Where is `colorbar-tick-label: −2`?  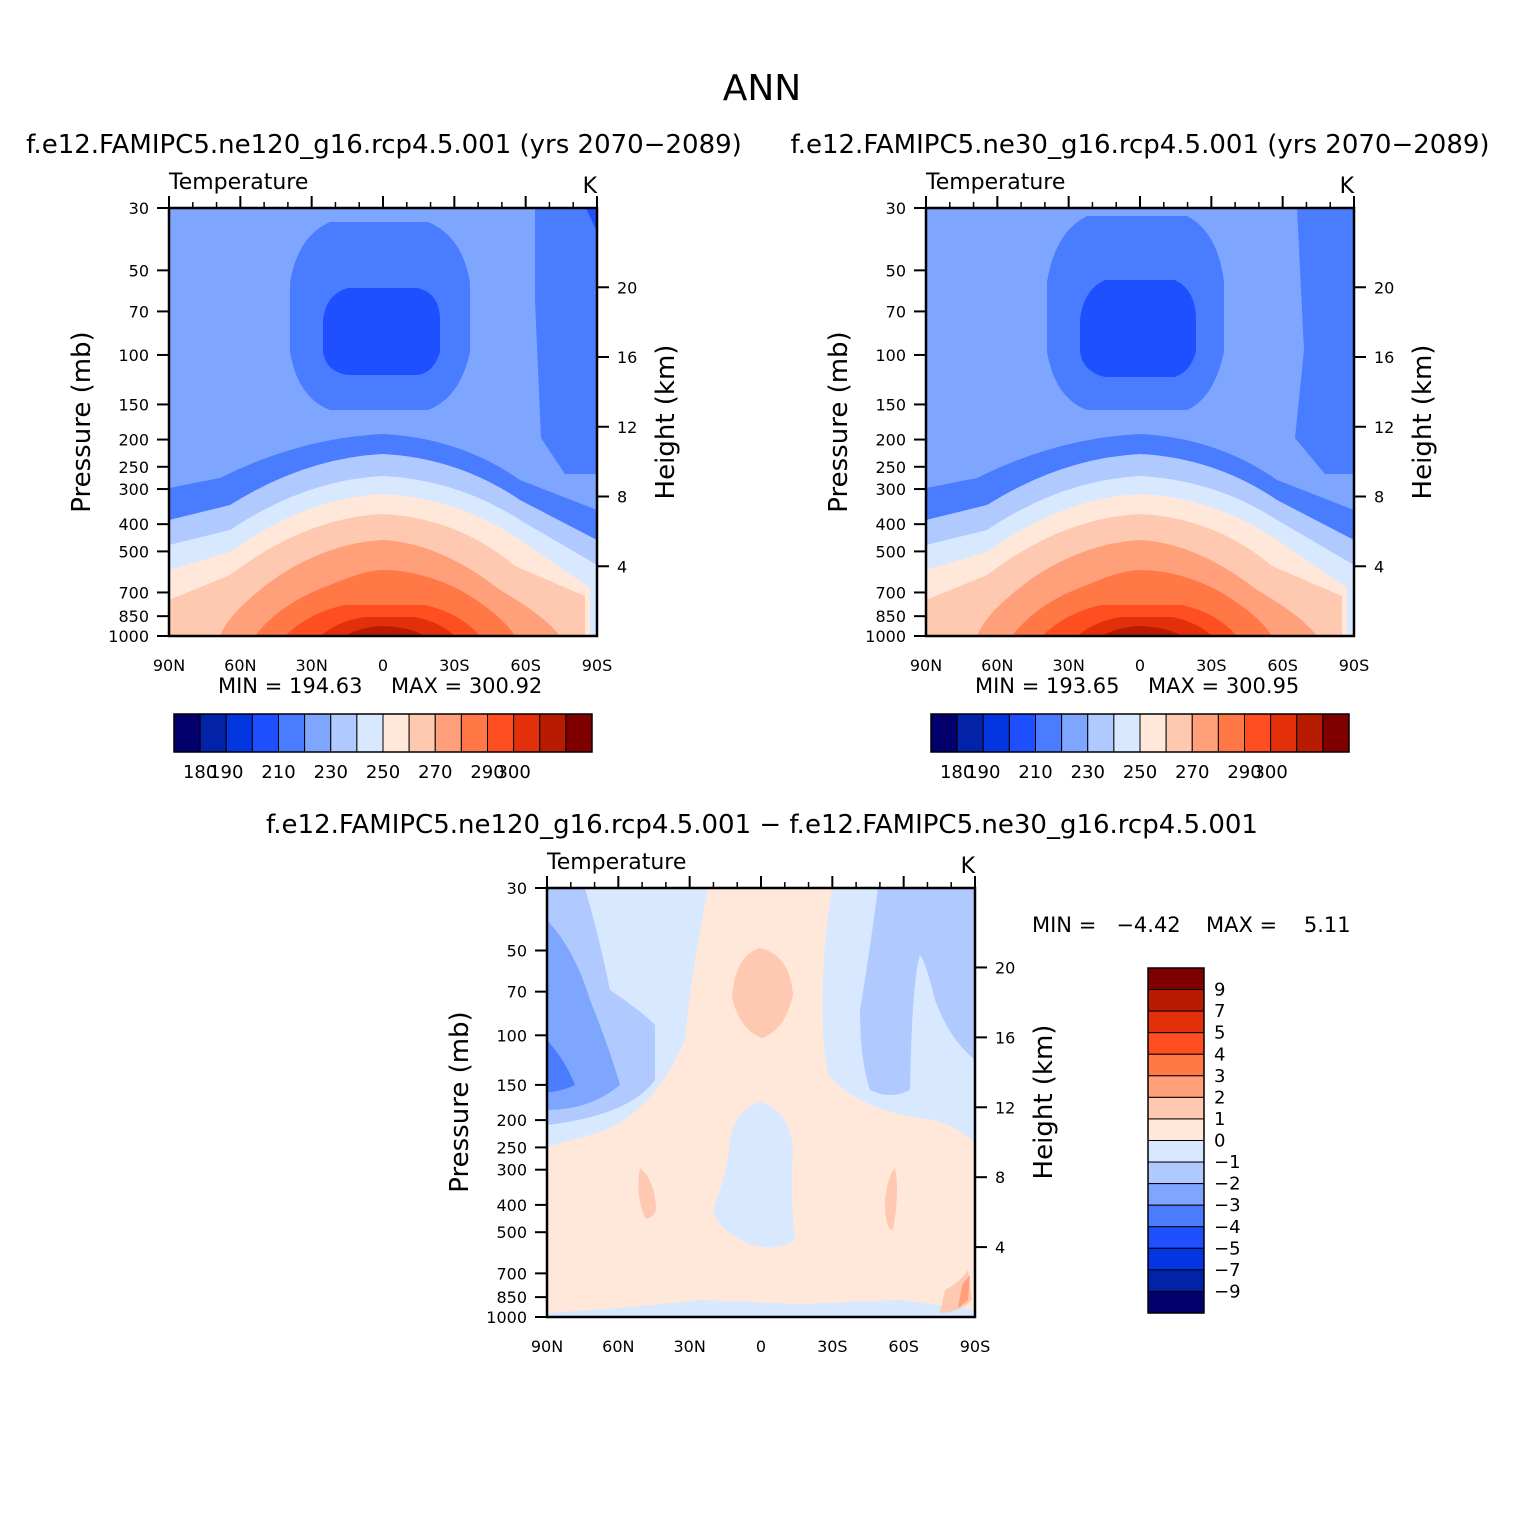 colorbar-tick-label: −2 is located at coordinates (1227, 1184).